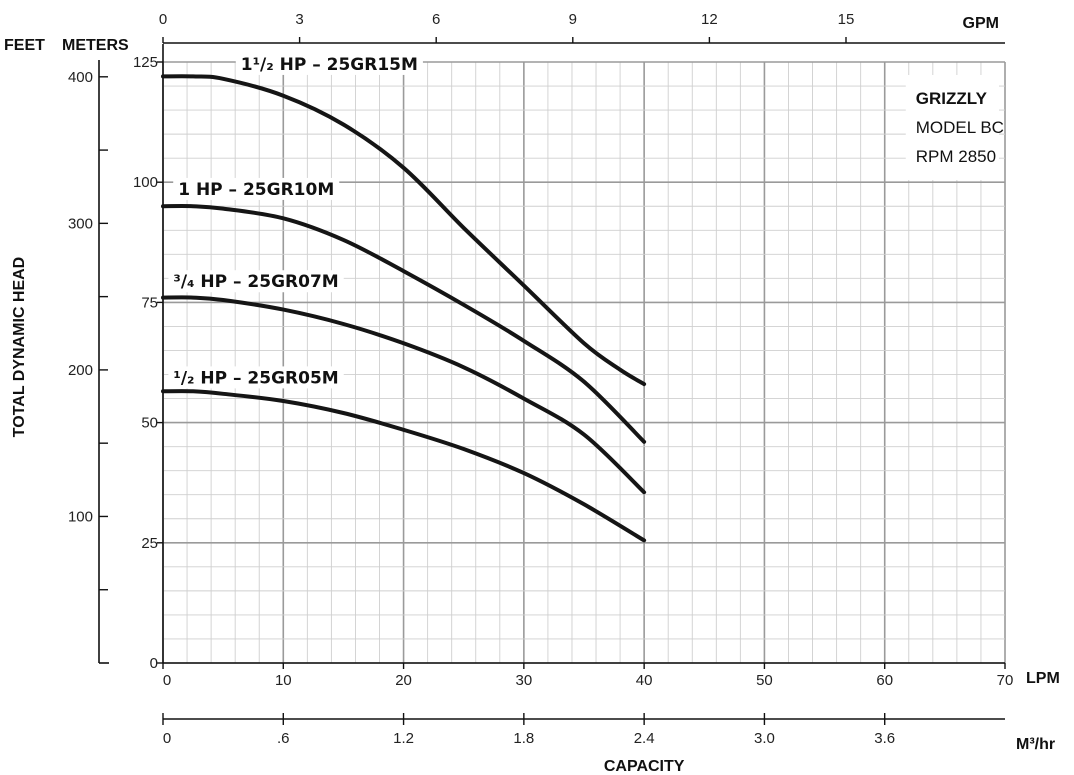 This screenshot has height=775, width=1074. What do you see at coordinates (163, 19) in the screenshot?
I see `gpm-tick-label: 0` at bounding box center [163, 19].